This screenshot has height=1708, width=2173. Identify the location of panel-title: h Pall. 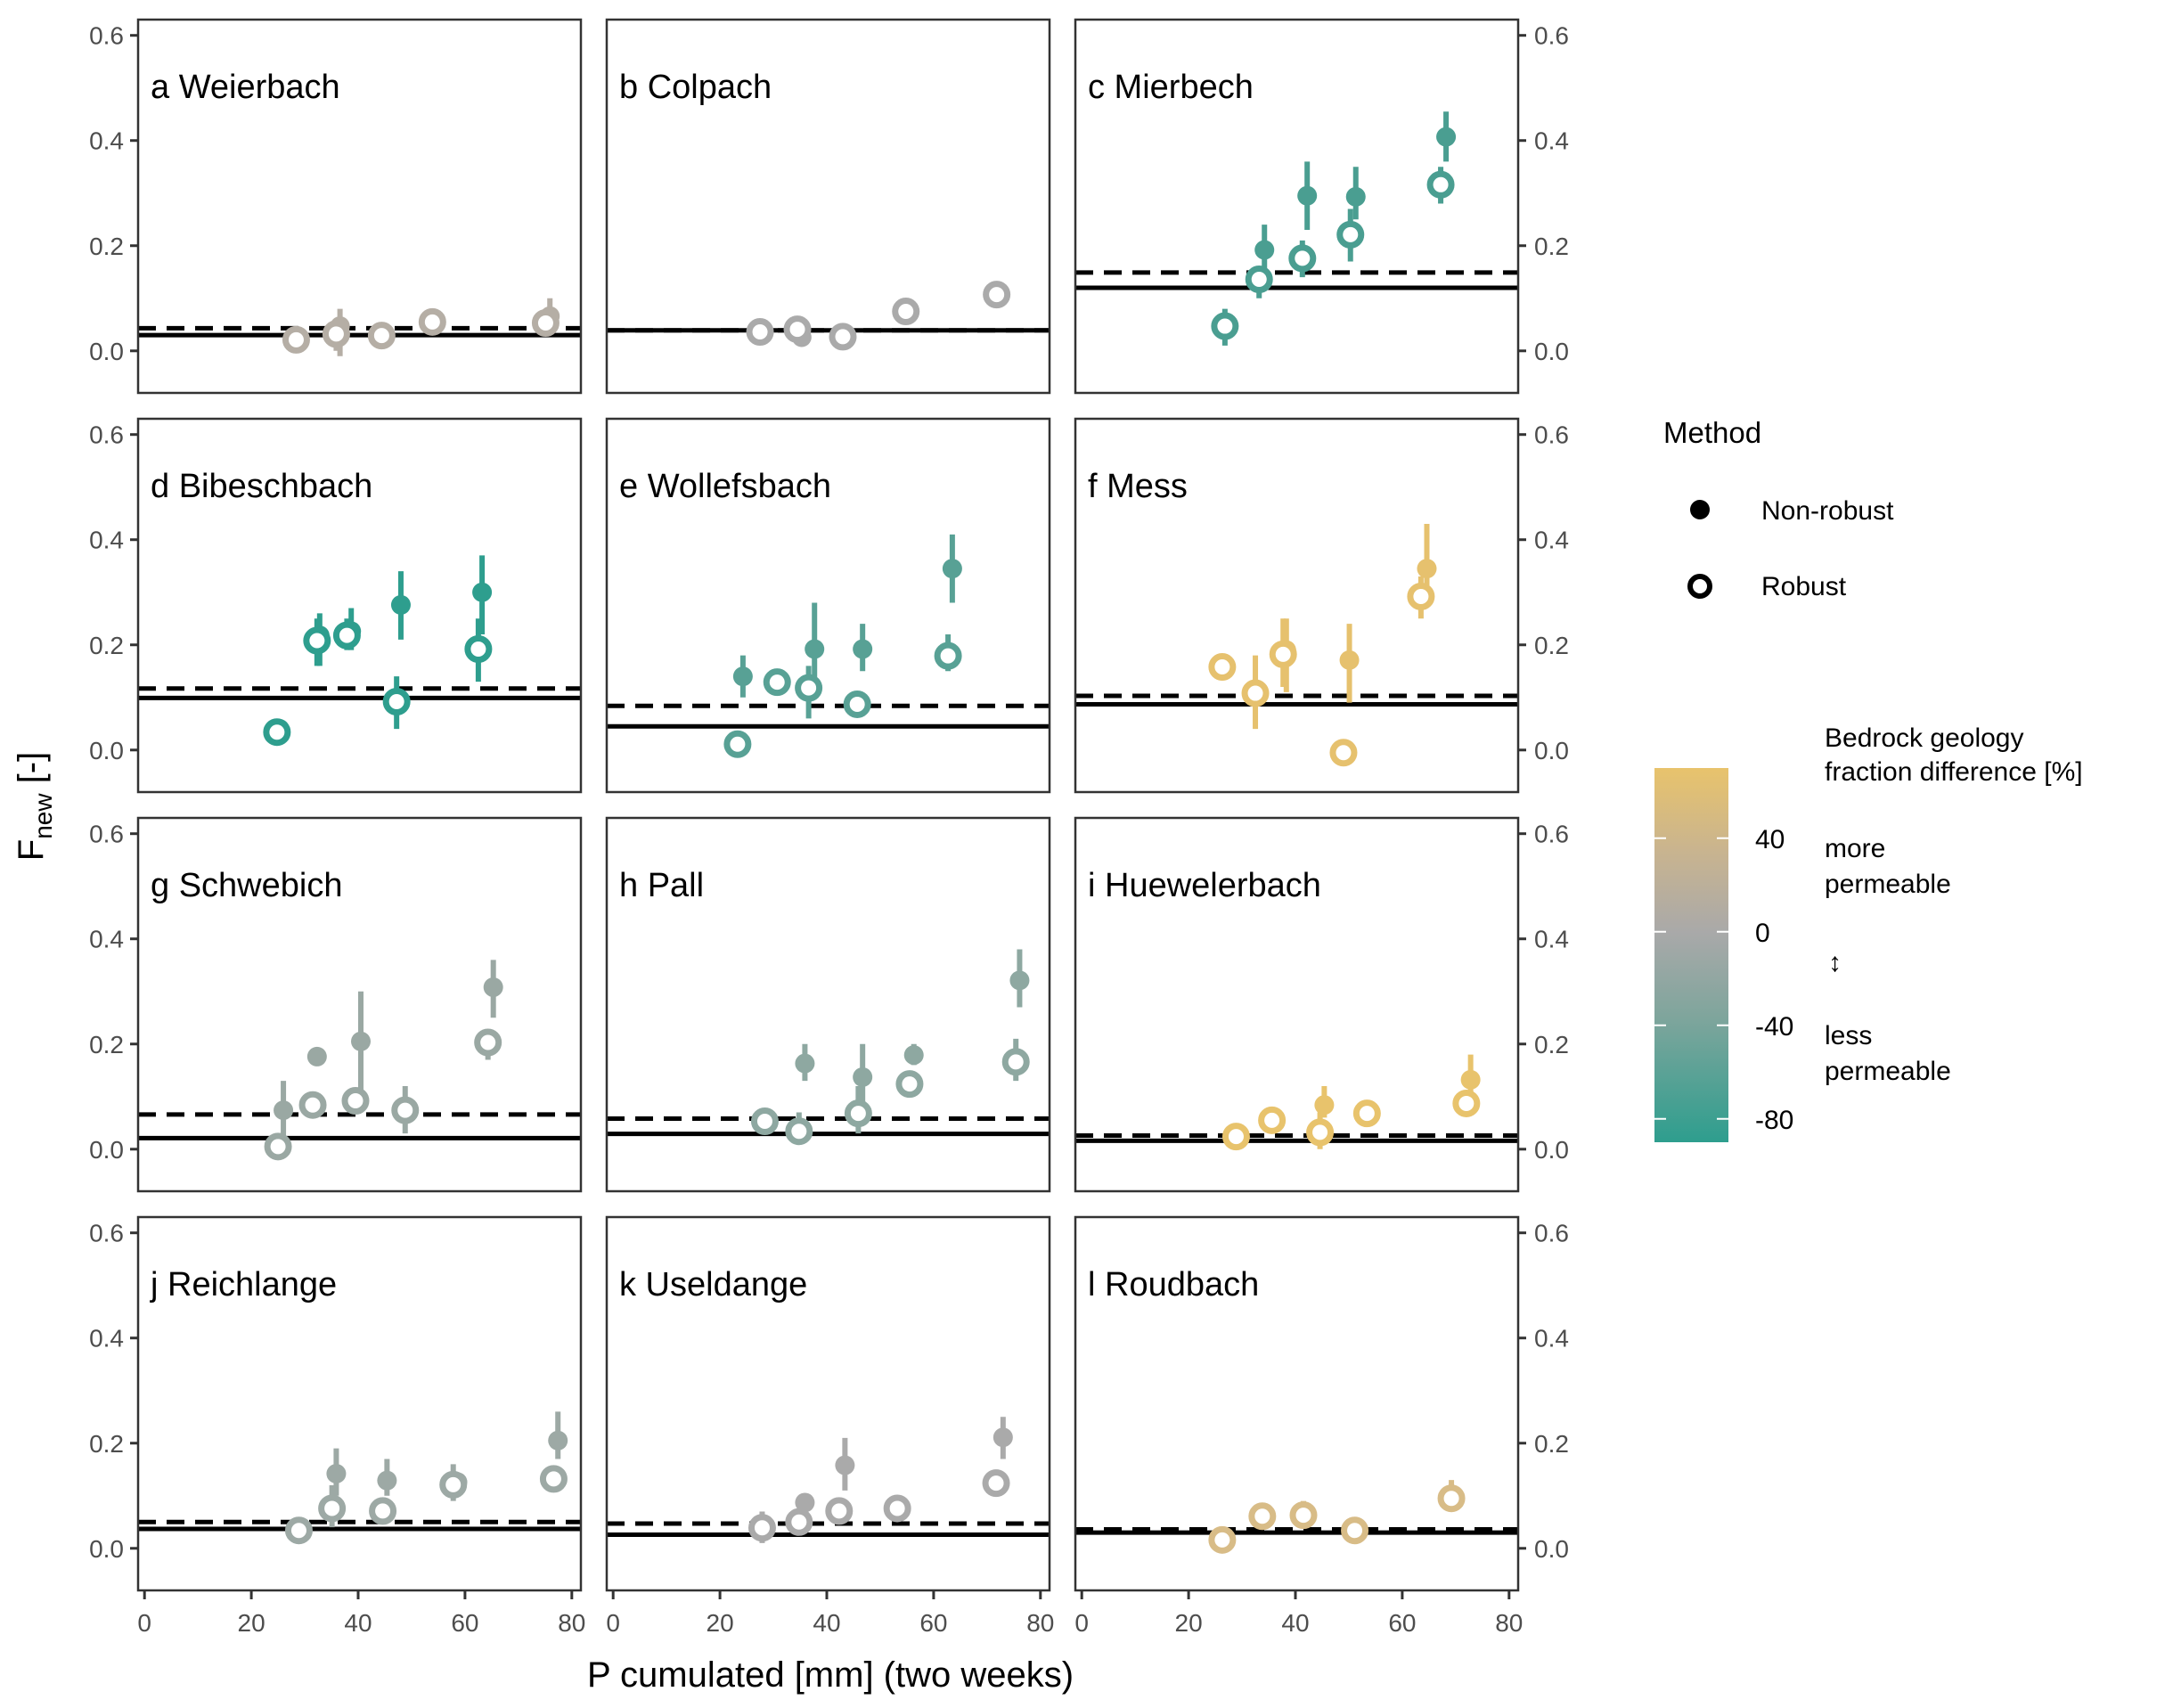
(662, 885).